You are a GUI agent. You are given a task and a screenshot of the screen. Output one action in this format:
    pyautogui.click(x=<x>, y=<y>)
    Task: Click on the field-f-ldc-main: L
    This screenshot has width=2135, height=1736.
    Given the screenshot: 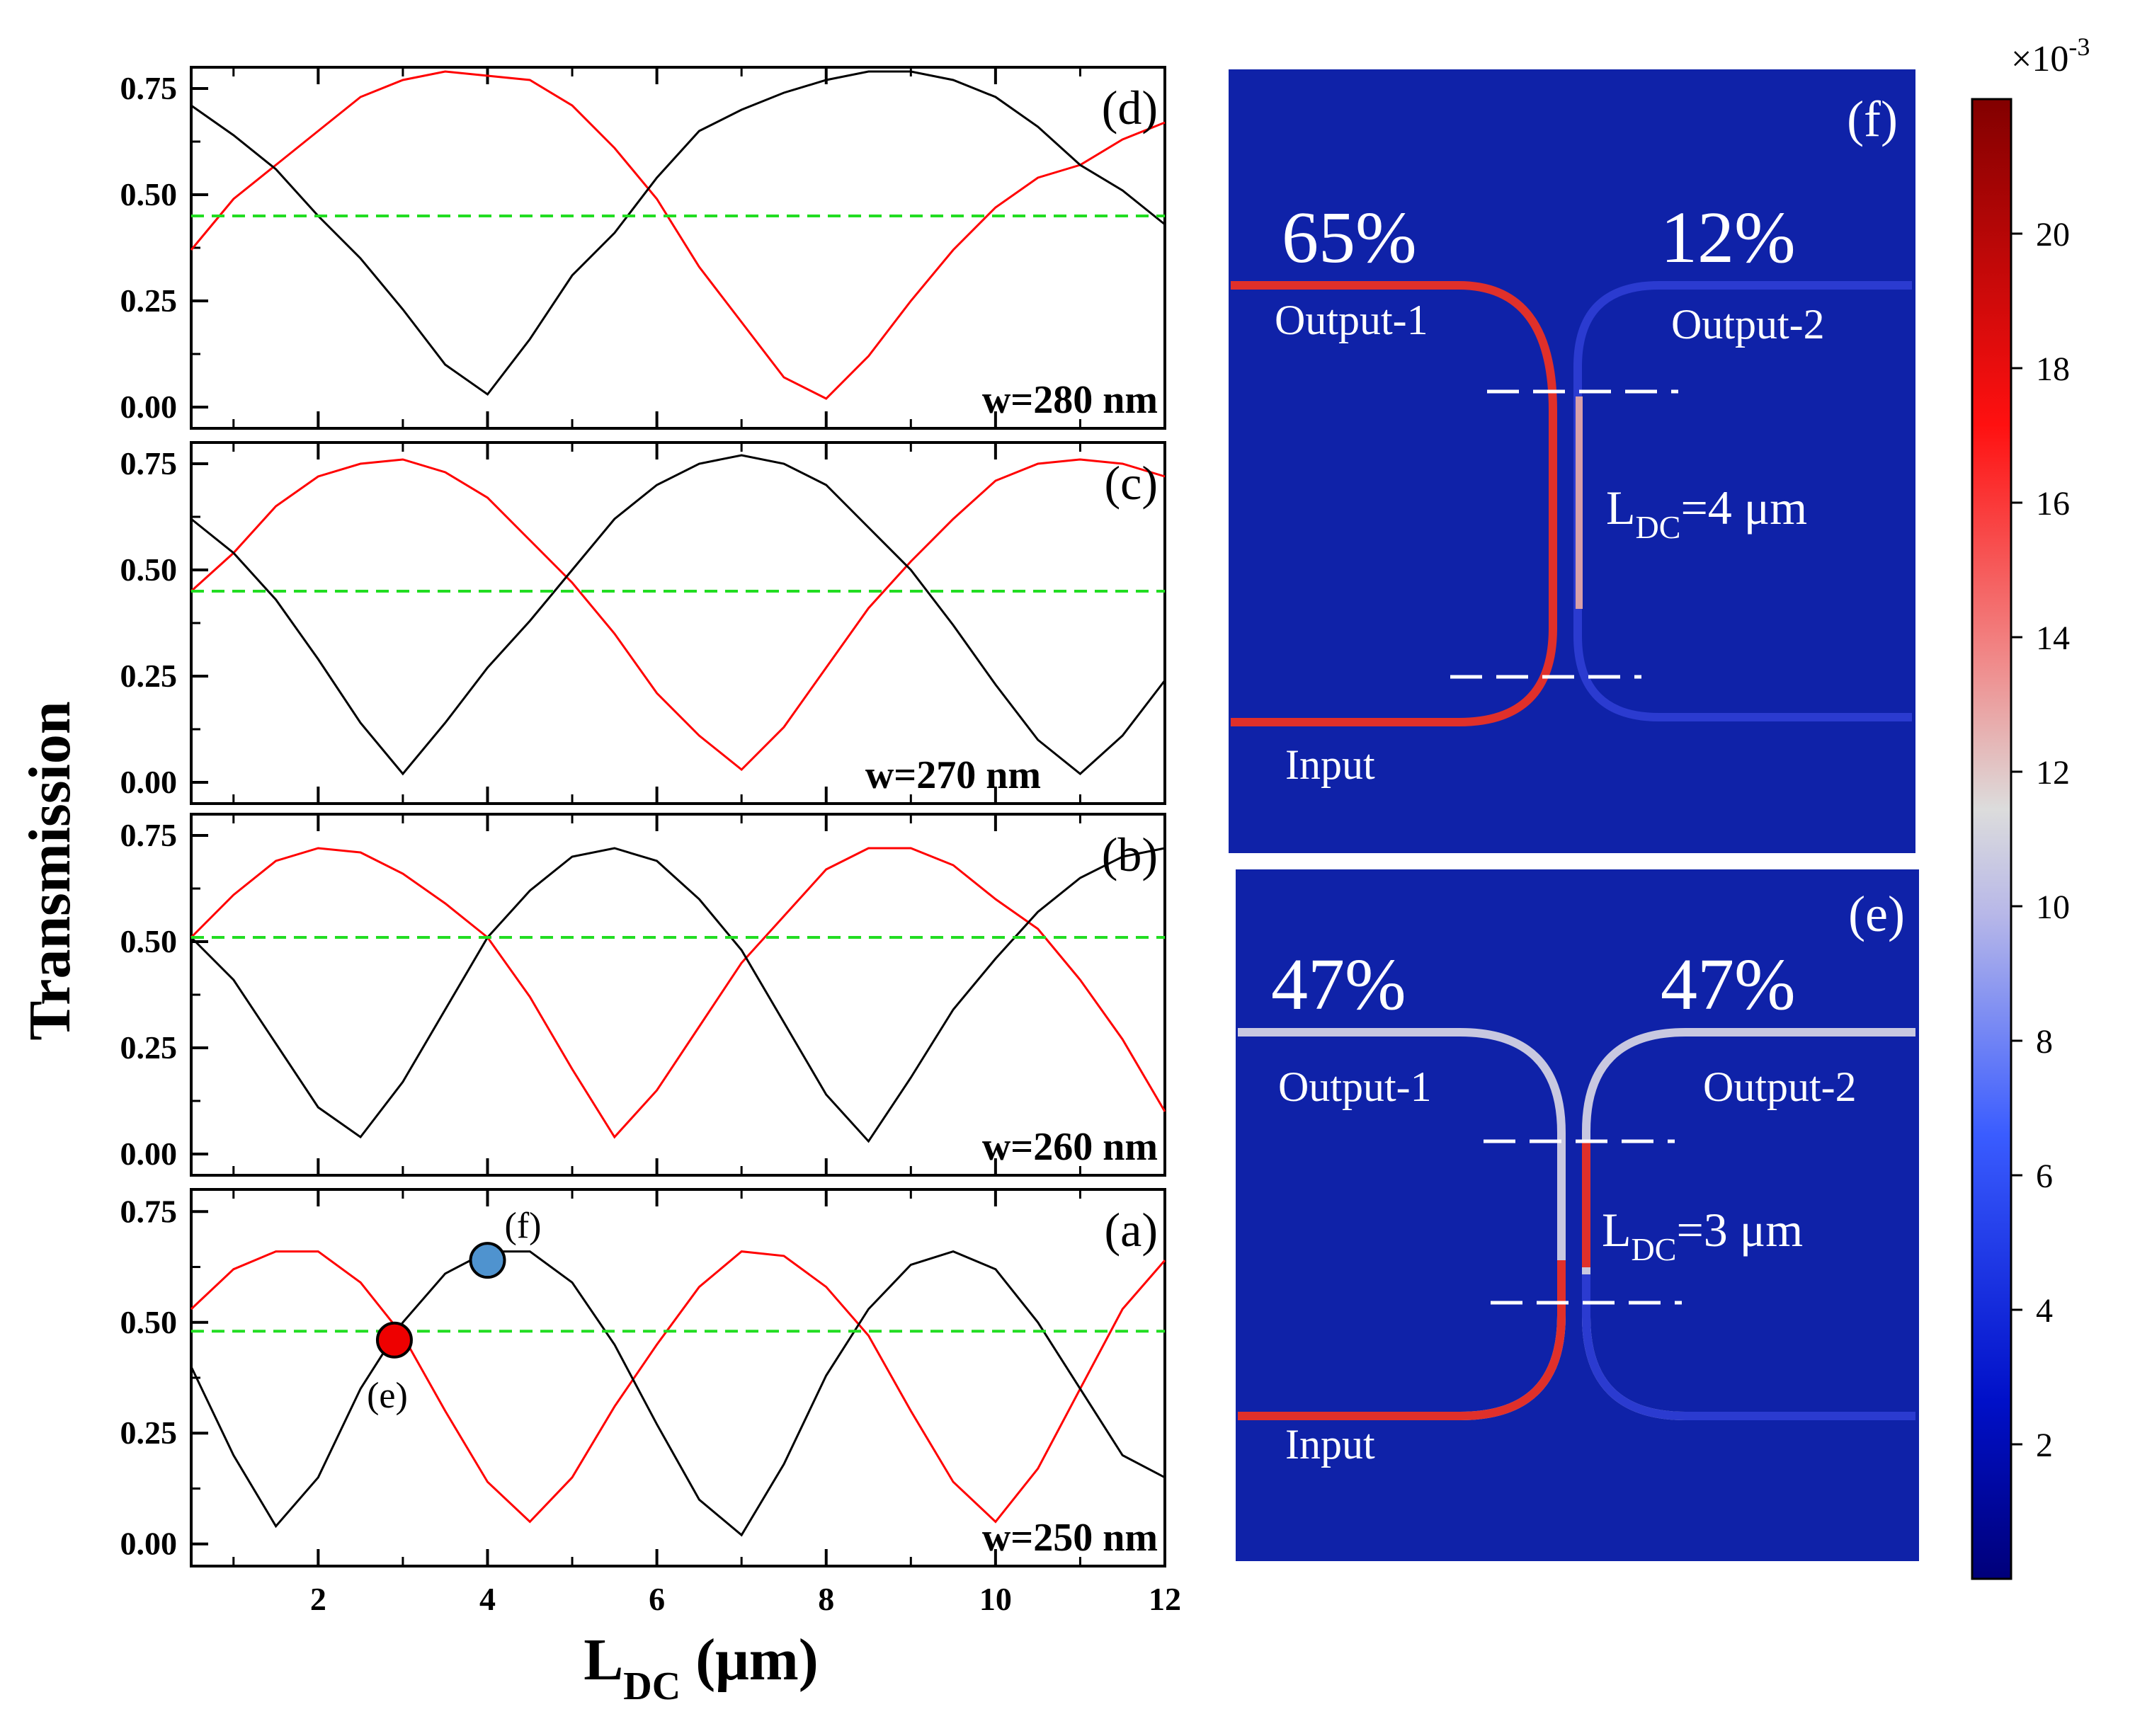 What is the action you would take?
    pyautogui.click(x=1621, y=508)
    